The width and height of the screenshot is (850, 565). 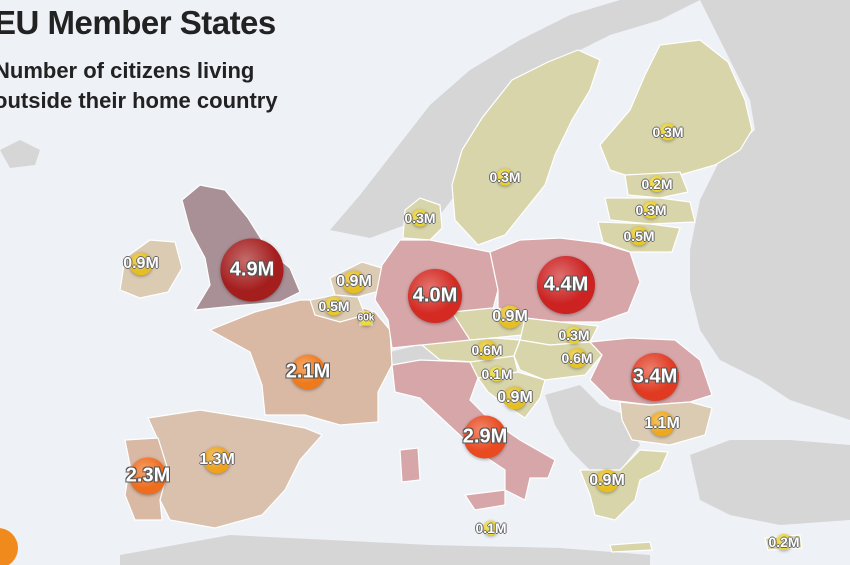 I want to click on bubble-label-hungary: 0.6M, so click(x=577, y=358).